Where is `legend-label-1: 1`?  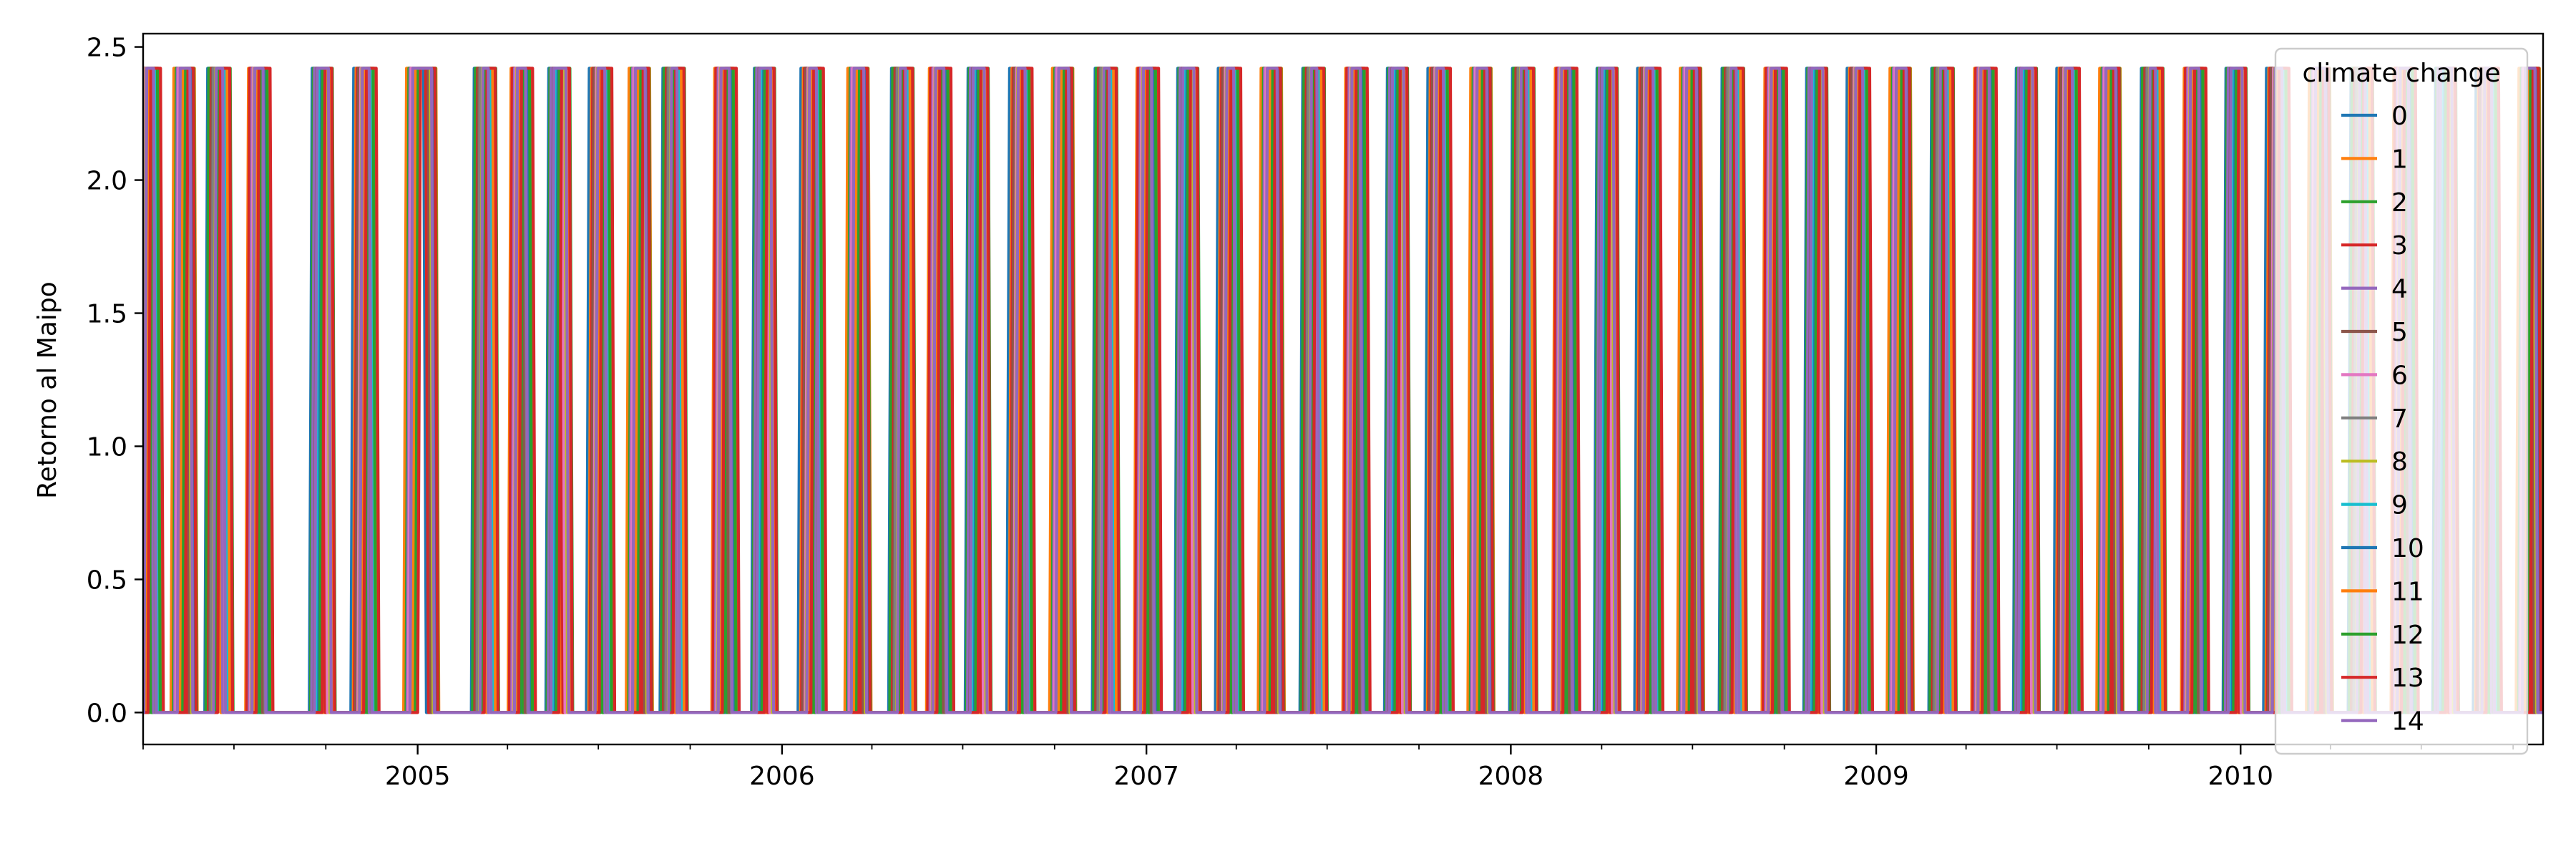
legend-label-1: 1 is located at coordinates (2399, 159).